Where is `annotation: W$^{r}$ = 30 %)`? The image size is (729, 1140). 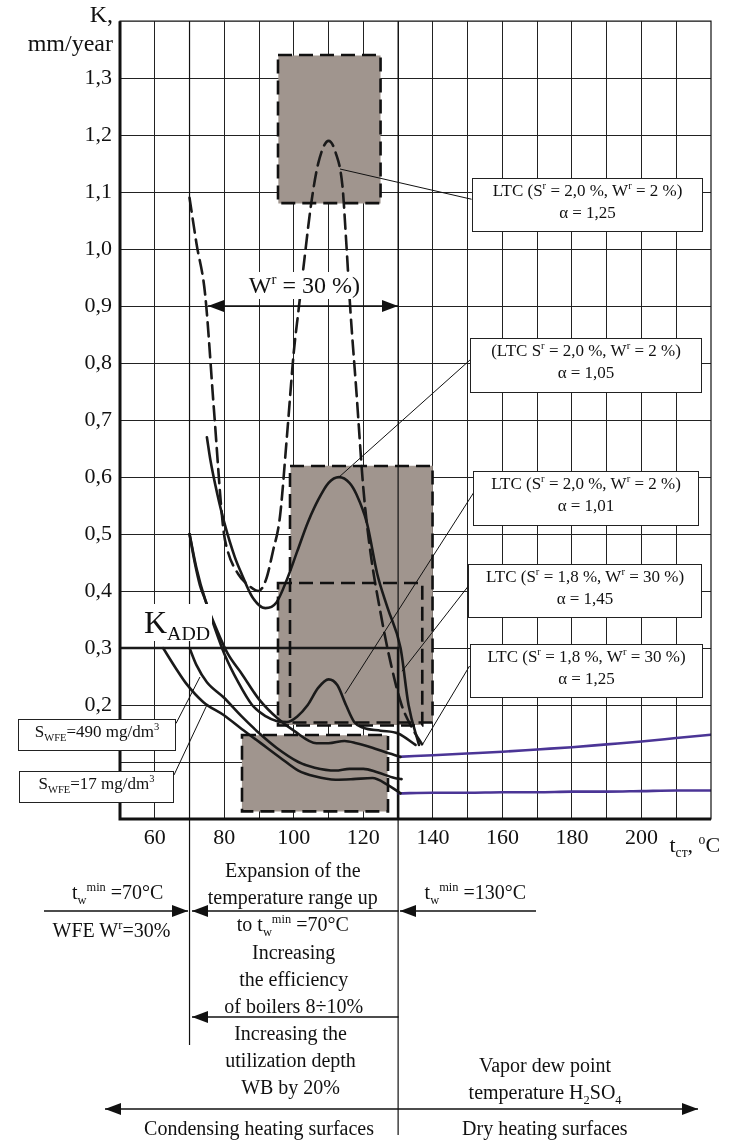
annotation: W$^{r}$ = 30 %) is located at coordinates (304, 285).